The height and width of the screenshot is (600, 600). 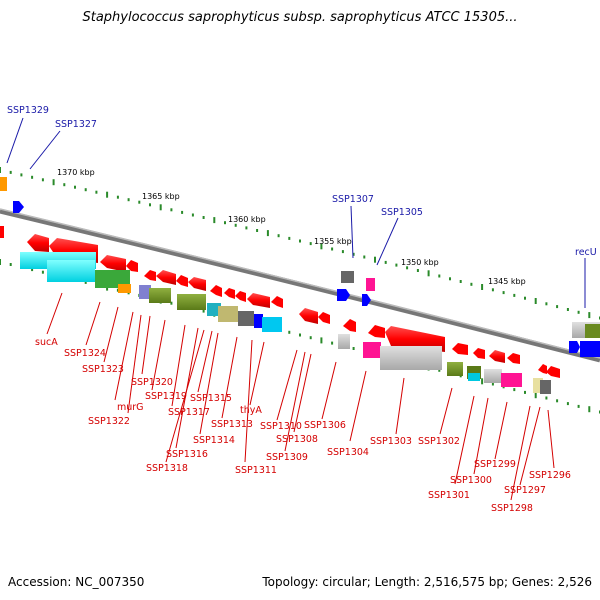 What do you see at coordinates (247, 219) in the screenshot?
I see `scale-label: 1360 kbp` at bounding box center [247, 219].